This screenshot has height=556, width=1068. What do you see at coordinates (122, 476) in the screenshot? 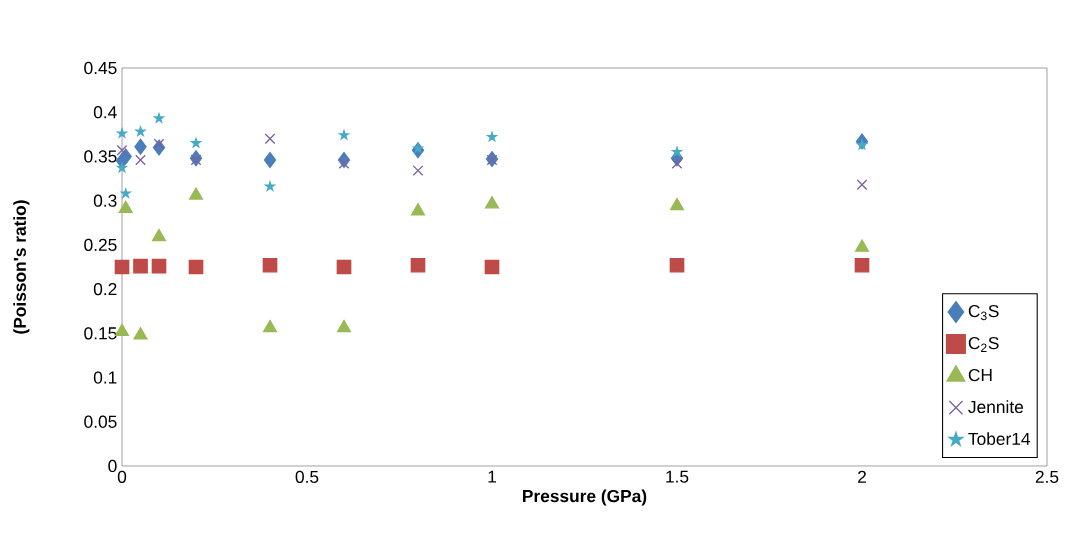
I see `x-tick-label: 0` at bounding box center [122, 476].